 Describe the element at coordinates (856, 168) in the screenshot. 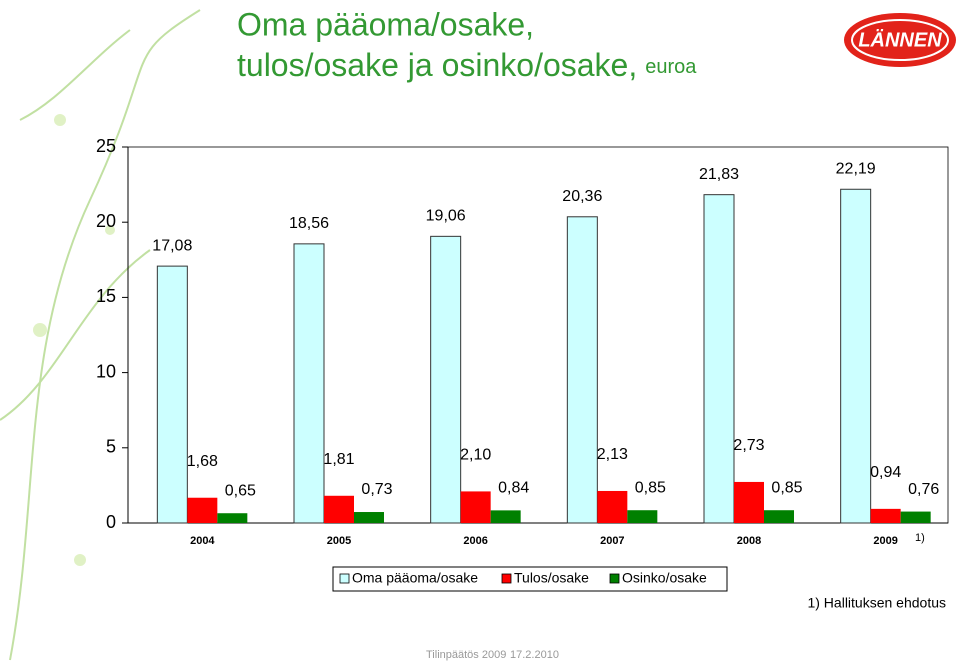

I see `value-label: 22,19` at that location.